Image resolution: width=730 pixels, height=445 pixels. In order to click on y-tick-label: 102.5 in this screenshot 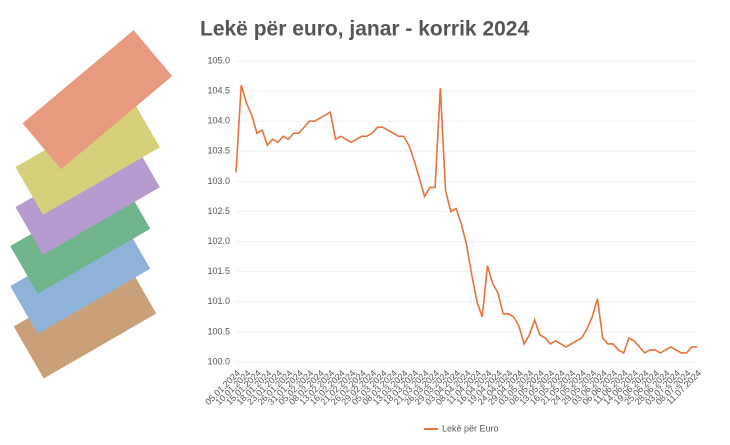, I will do `click(218, 211)`.